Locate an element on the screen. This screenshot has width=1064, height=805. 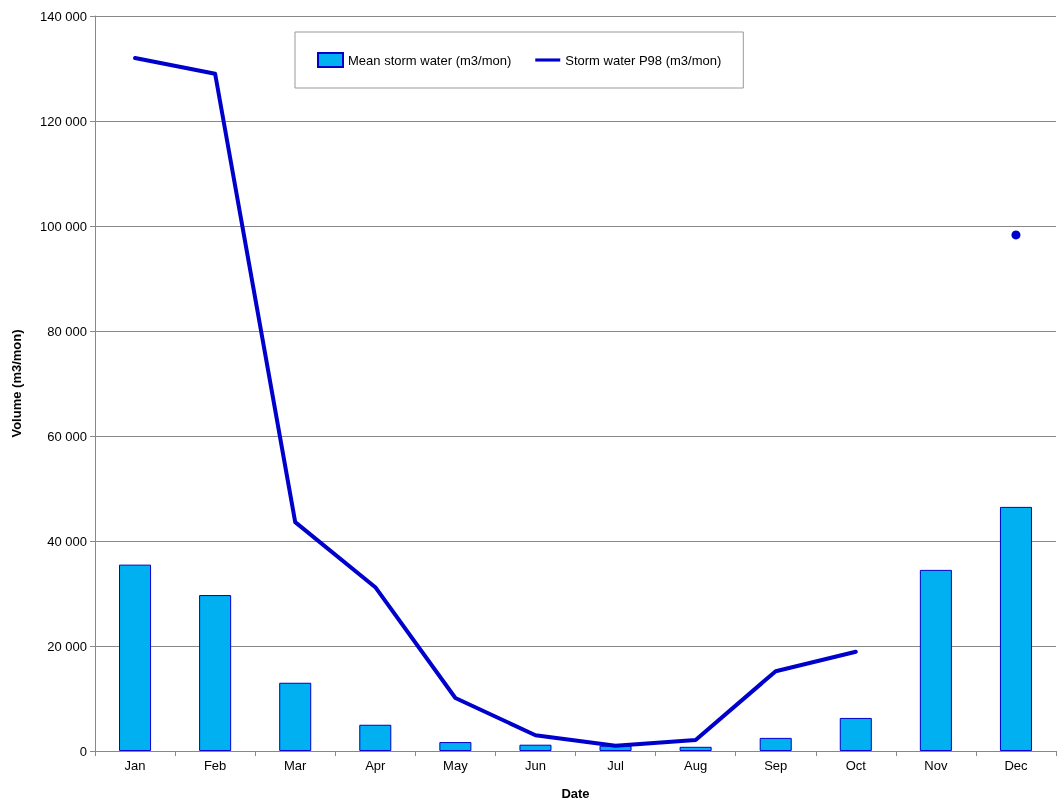
x-tick-label: Jul is located at coordinates (615, 765).